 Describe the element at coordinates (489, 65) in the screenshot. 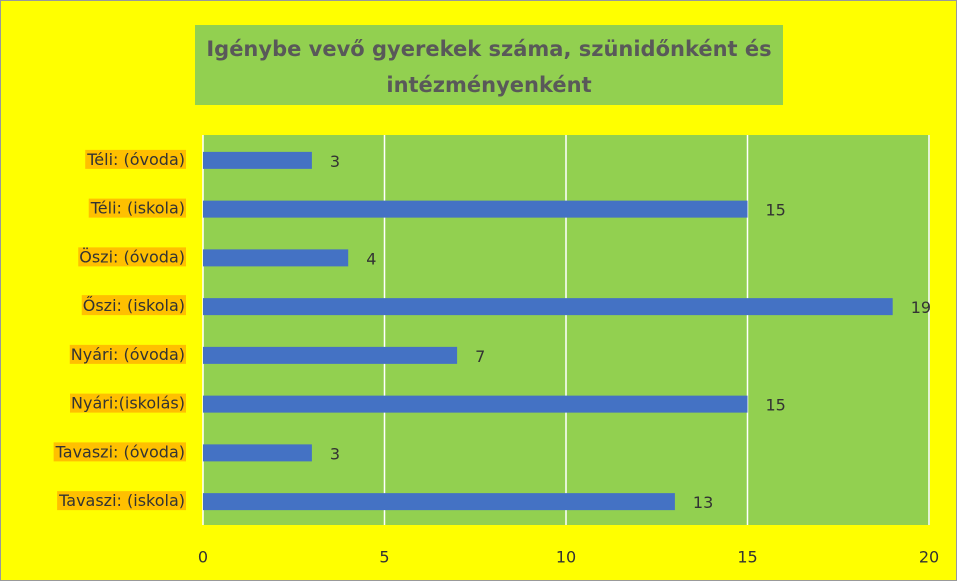

I see `title-box` at that location.